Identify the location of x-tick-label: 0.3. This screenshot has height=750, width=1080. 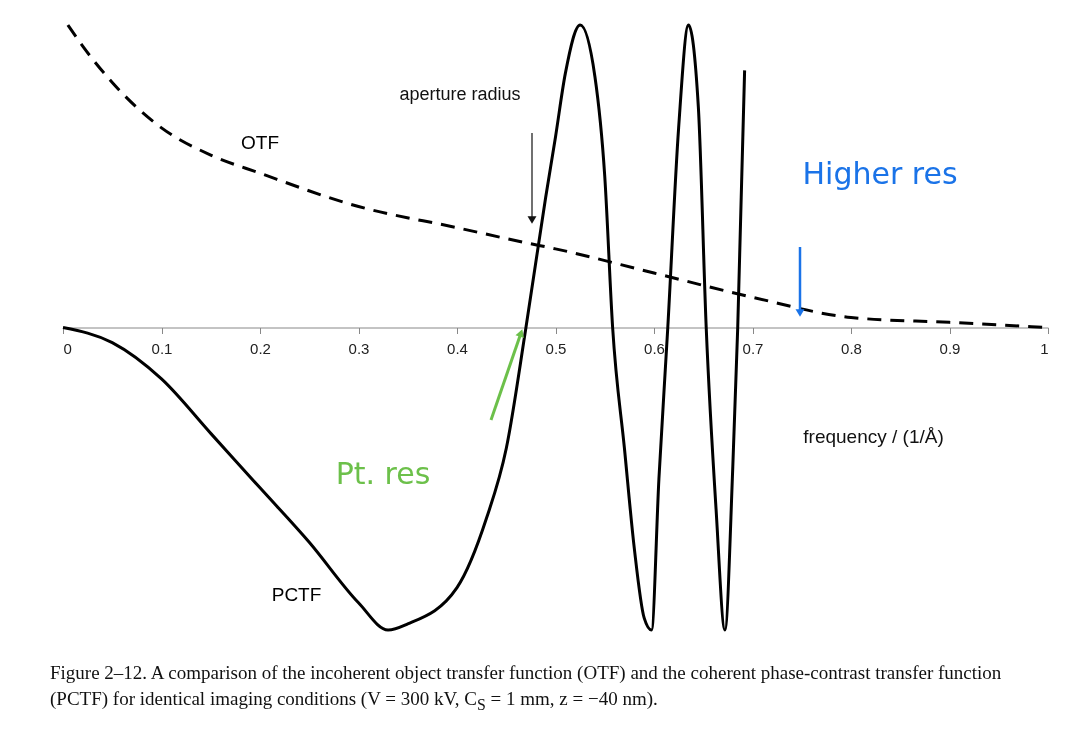
(359, 348).